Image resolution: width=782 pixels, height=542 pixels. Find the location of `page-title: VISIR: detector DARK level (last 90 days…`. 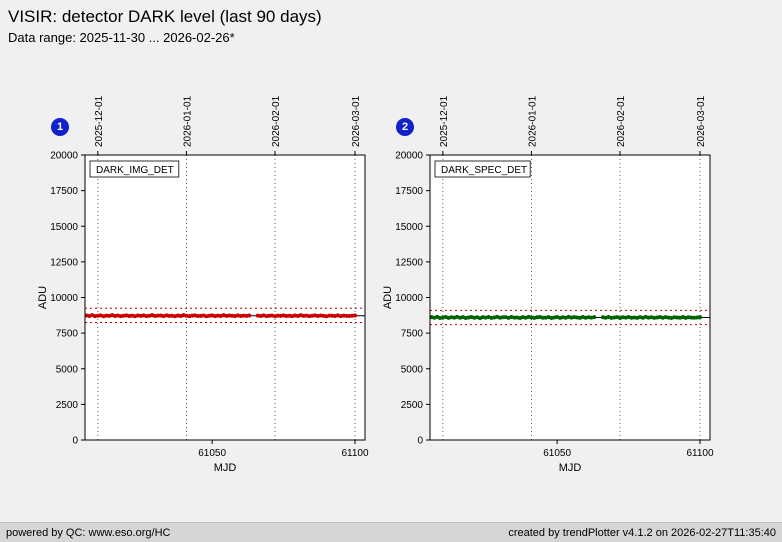

page-title: VISIR: detector DARK level (last 90 days… is located at coordinates (165, 16).